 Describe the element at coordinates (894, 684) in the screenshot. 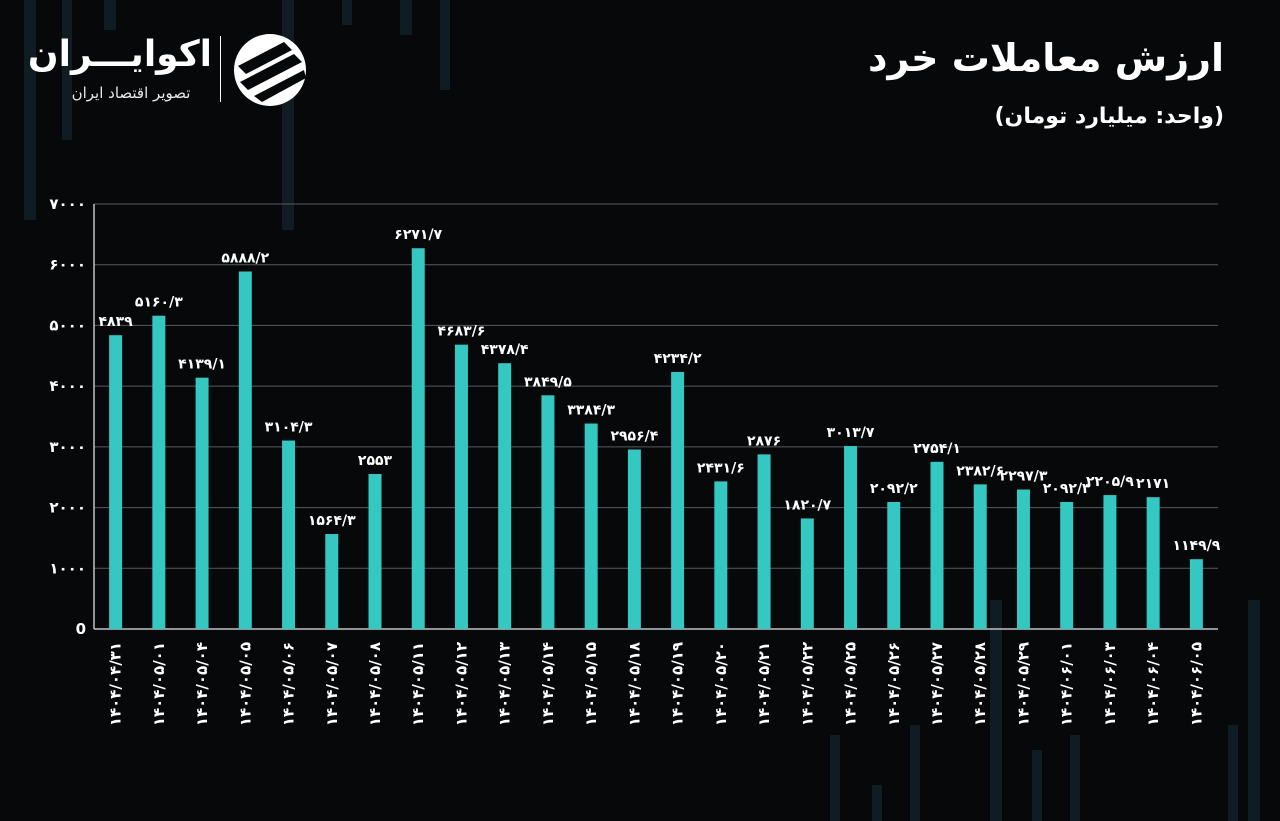

I see `x-tick-label: ۱۴۰۴/۰۵/۲۶` at that location.